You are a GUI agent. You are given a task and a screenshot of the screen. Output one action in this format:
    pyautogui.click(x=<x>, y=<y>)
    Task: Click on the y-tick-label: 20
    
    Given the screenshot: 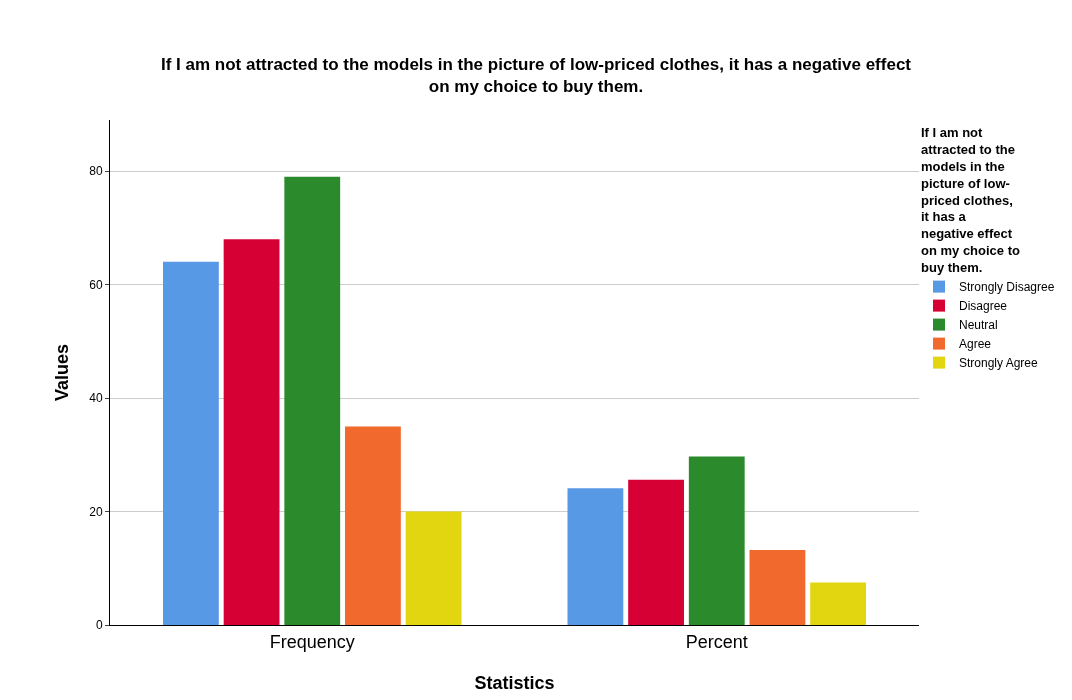 What is the action you would take?
    pyautogui.click(x=96, y=511)
    